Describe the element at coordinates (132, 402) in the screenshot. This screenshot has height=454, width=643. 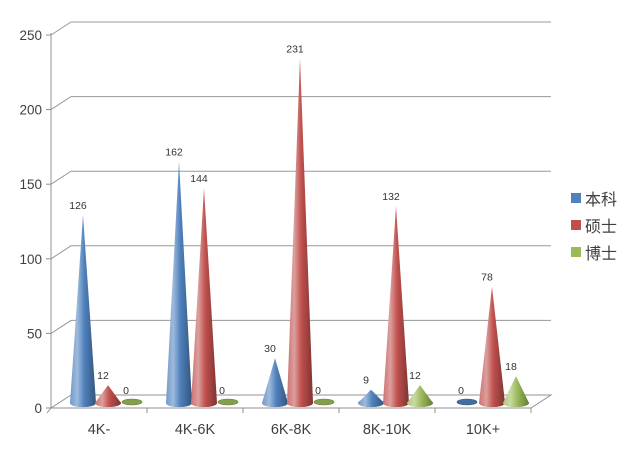
I see `zero-marker-doctor-4K-` at that location.